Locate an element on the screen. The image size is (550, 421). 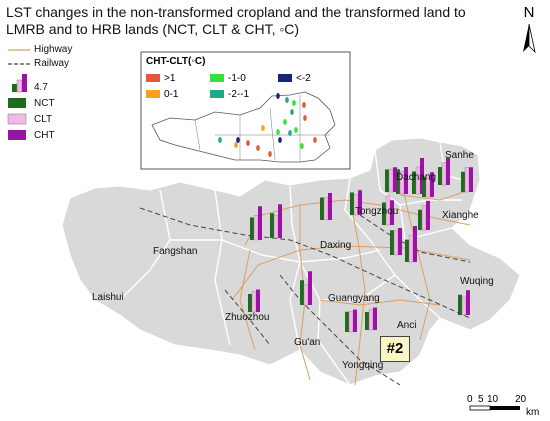
place-guangyang: Guangyang is located at coordinates (354, 298).